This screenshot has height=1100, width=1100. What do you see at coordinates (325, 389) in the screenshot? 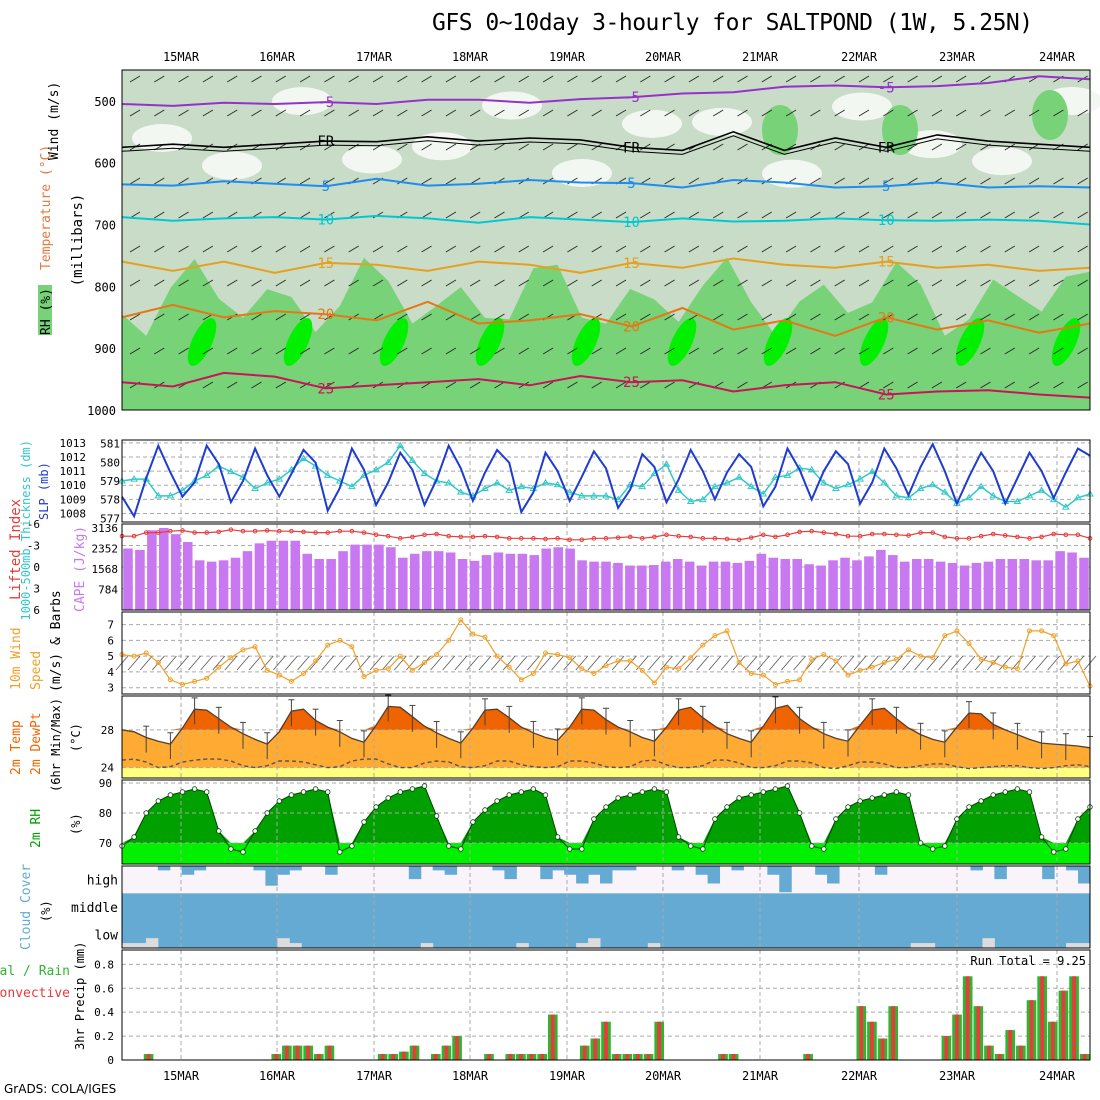
I see `contour-label: 25` at bounding box center [325, 389].